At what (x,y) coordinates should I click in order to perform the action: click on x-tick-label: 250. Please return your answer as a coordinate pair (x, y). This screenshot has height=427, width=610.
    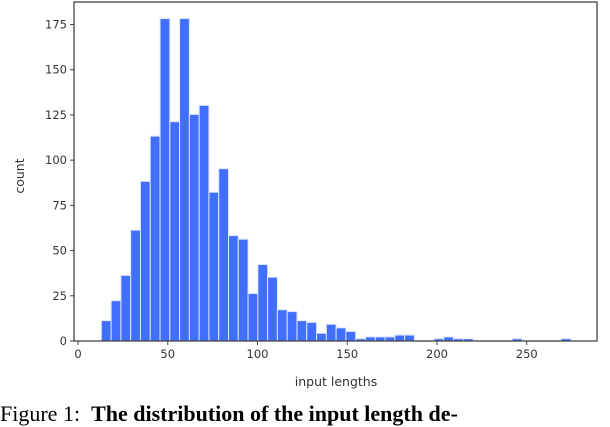
    Looking at the image, I should click on (527, 354).